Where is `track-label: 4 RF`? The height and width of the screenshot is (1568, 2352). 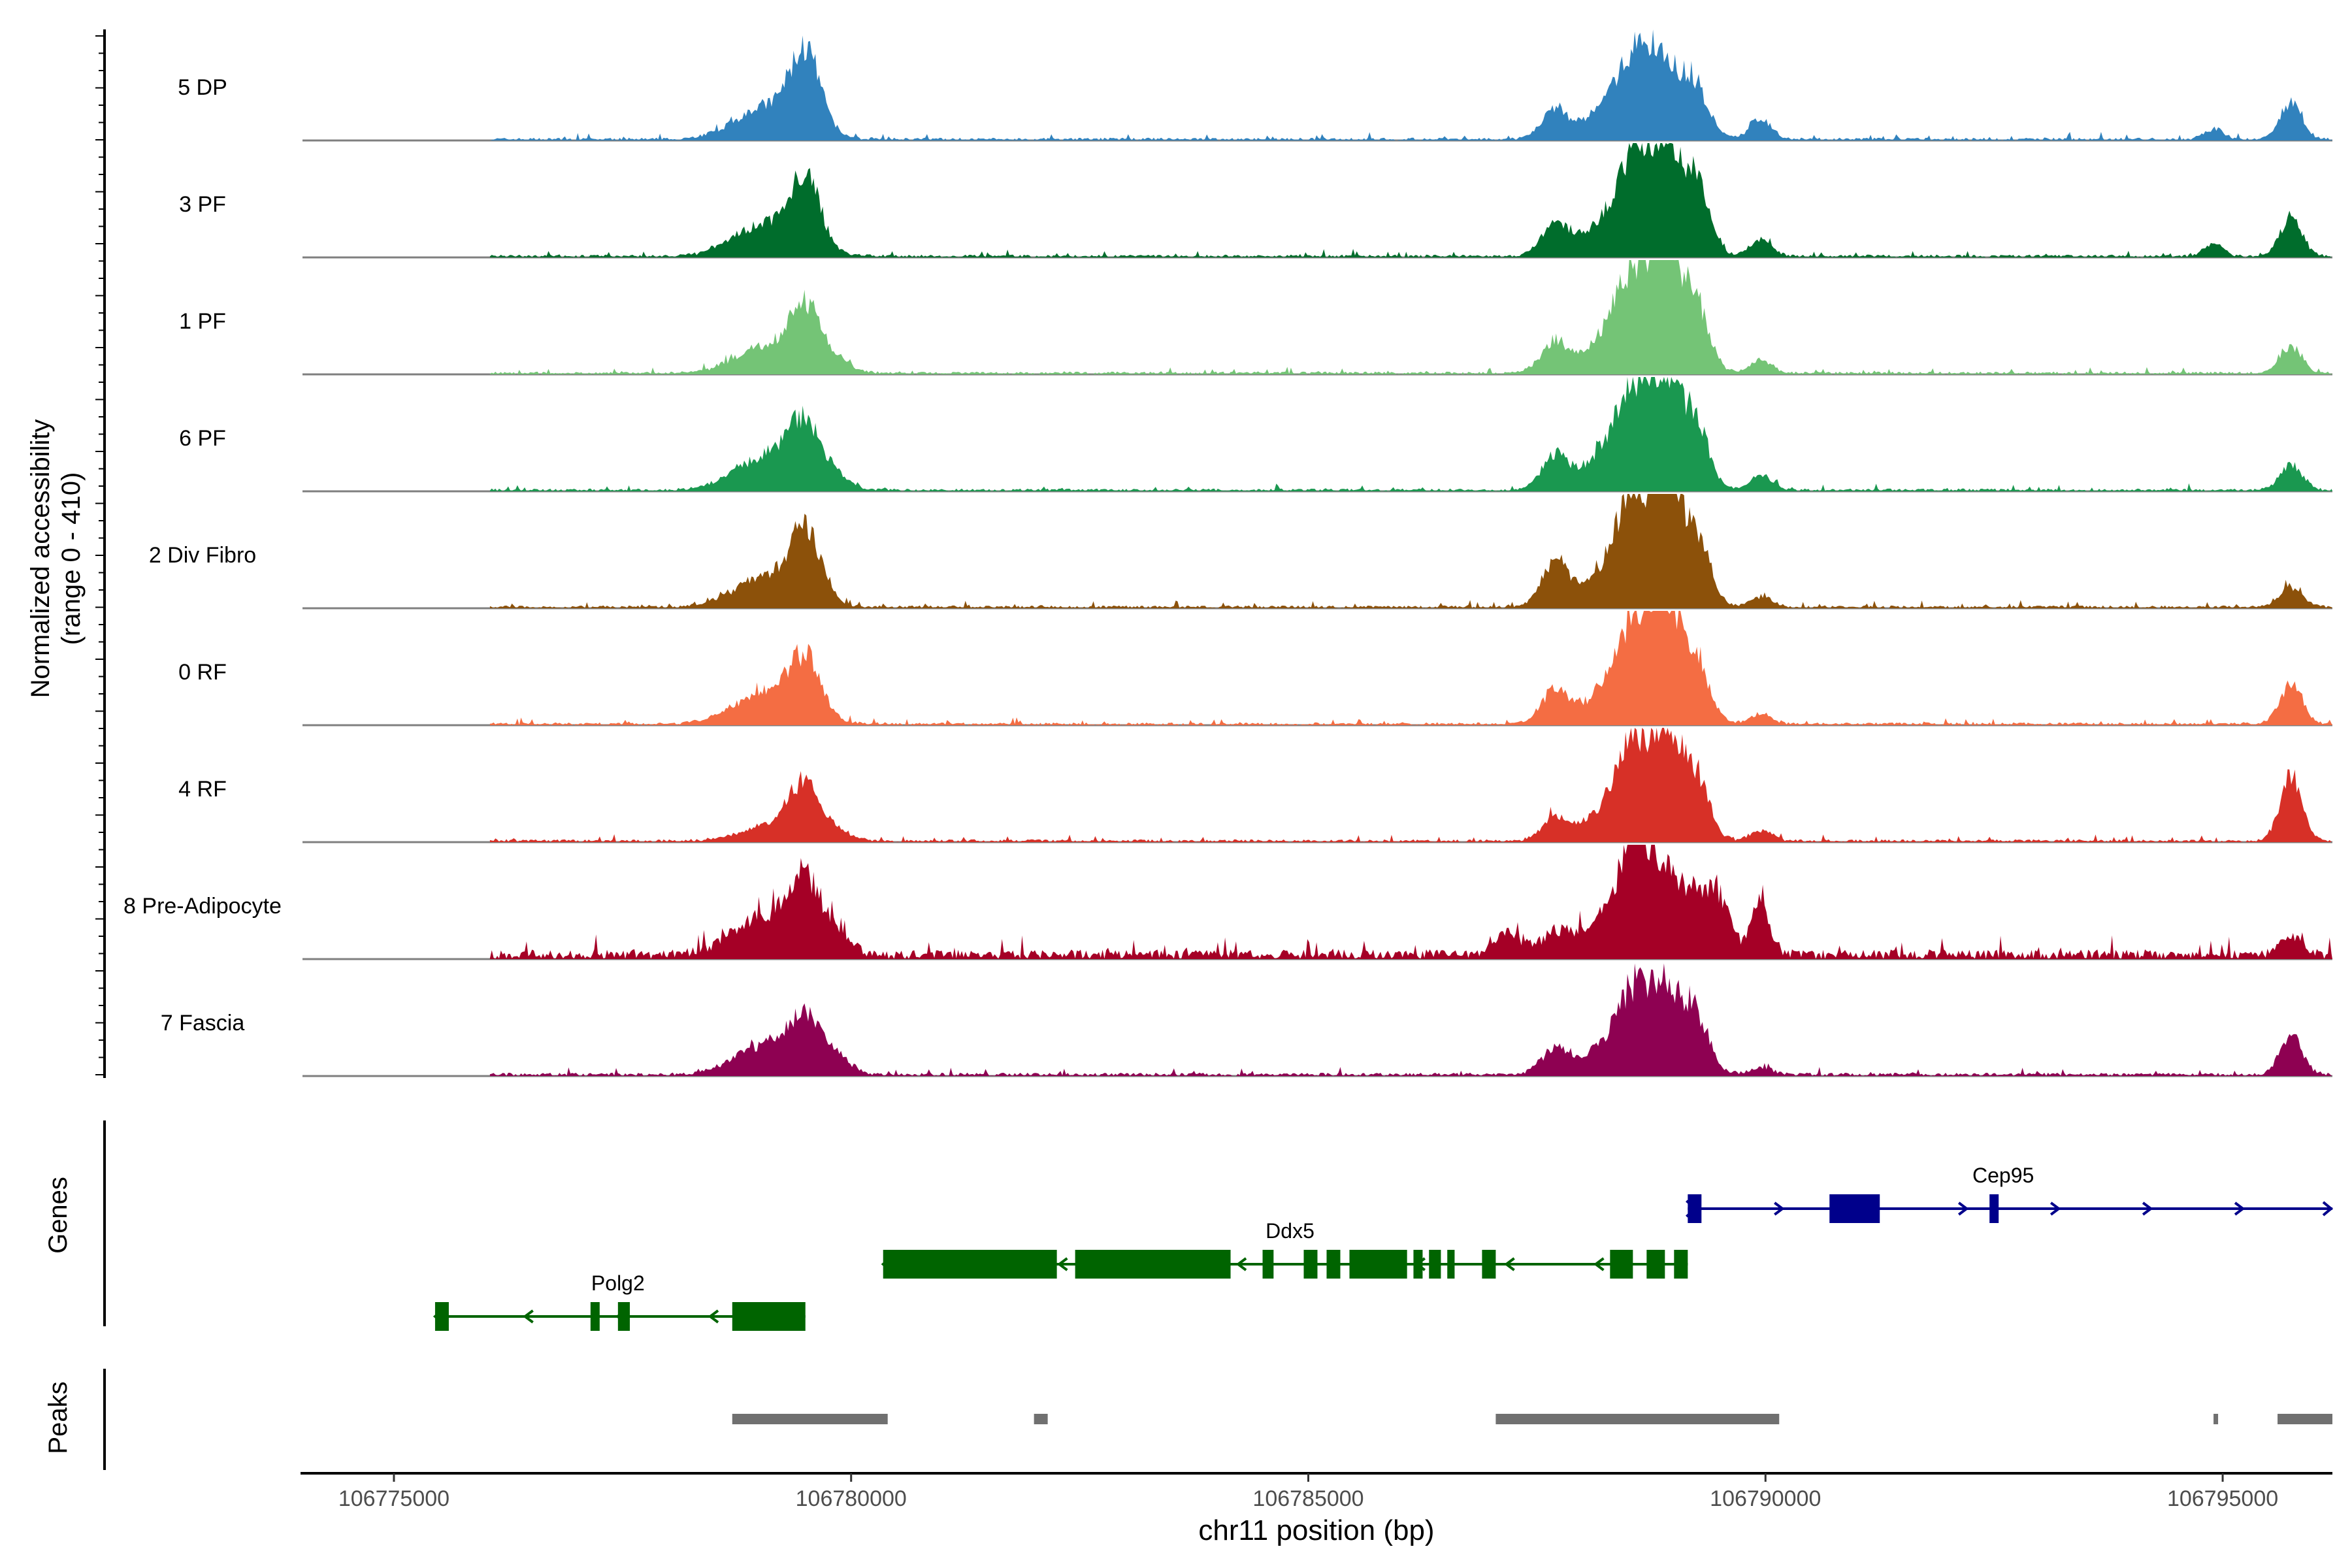 track-label: 4 RF is located at coordinates (202, 789).